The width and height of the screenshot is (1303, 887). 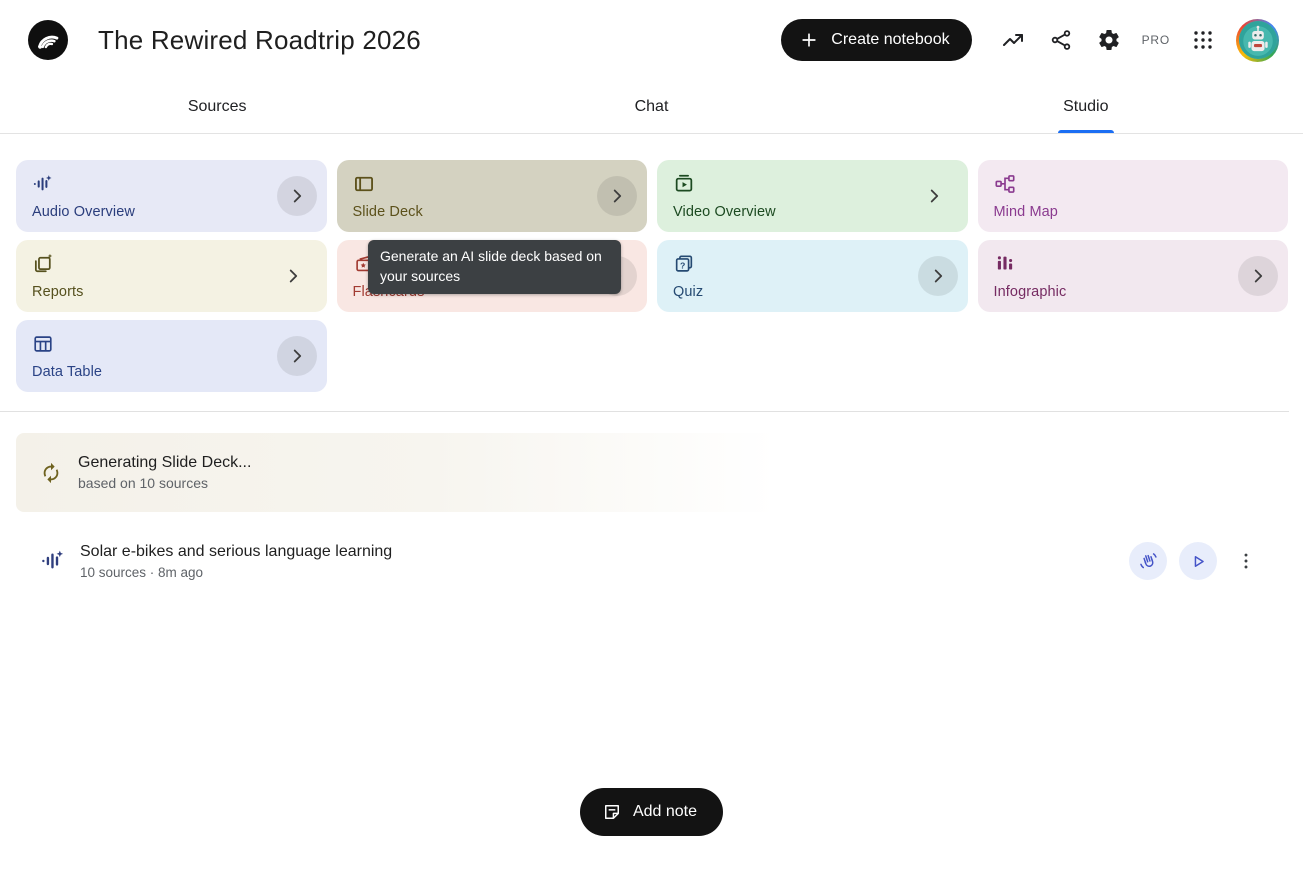 What do you see at coordinates (1030, 292) in the screenshot?
I see `tool-label: Infographic` at bounding box center [1030, 292].